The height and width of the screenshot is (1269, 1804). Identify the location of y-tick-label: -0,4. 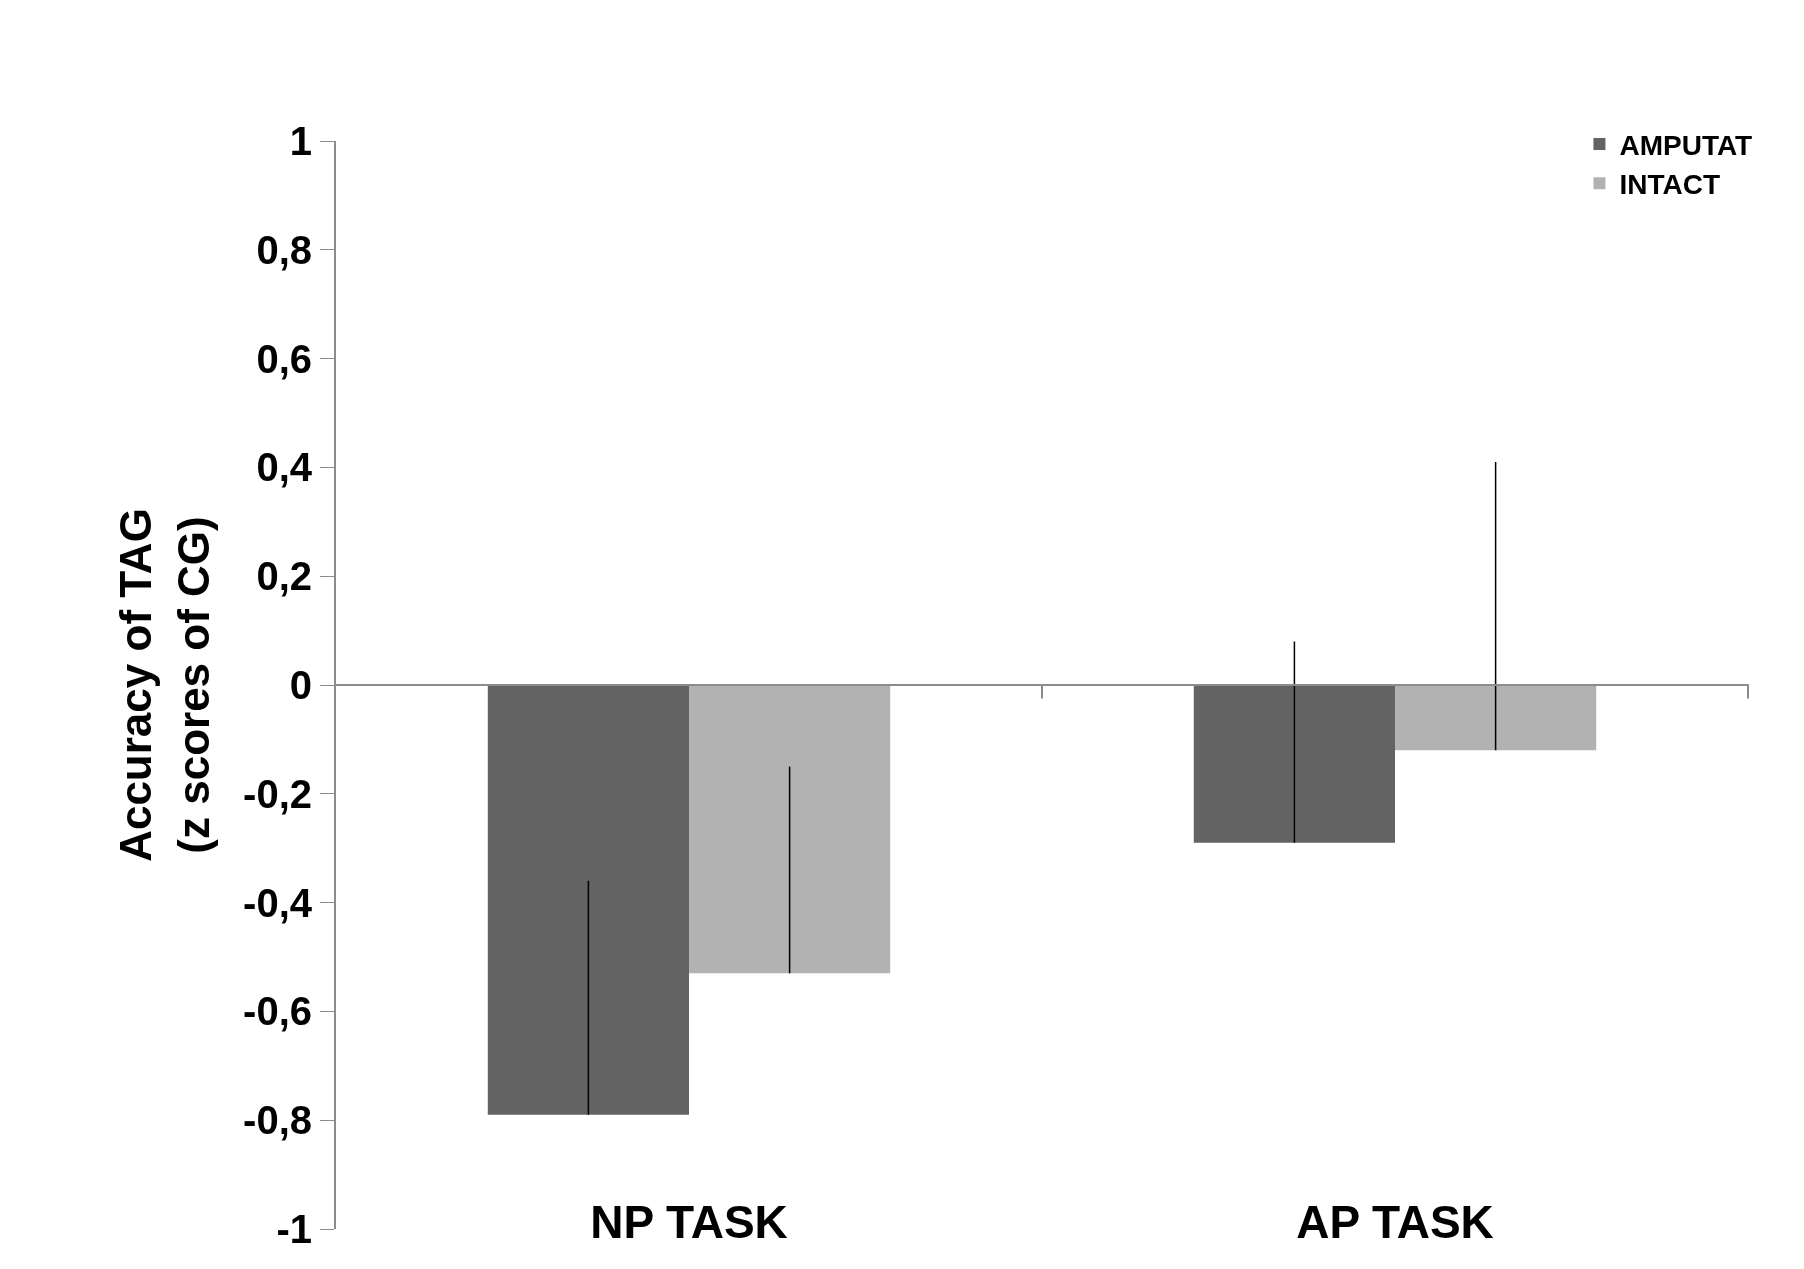
(278, 902).